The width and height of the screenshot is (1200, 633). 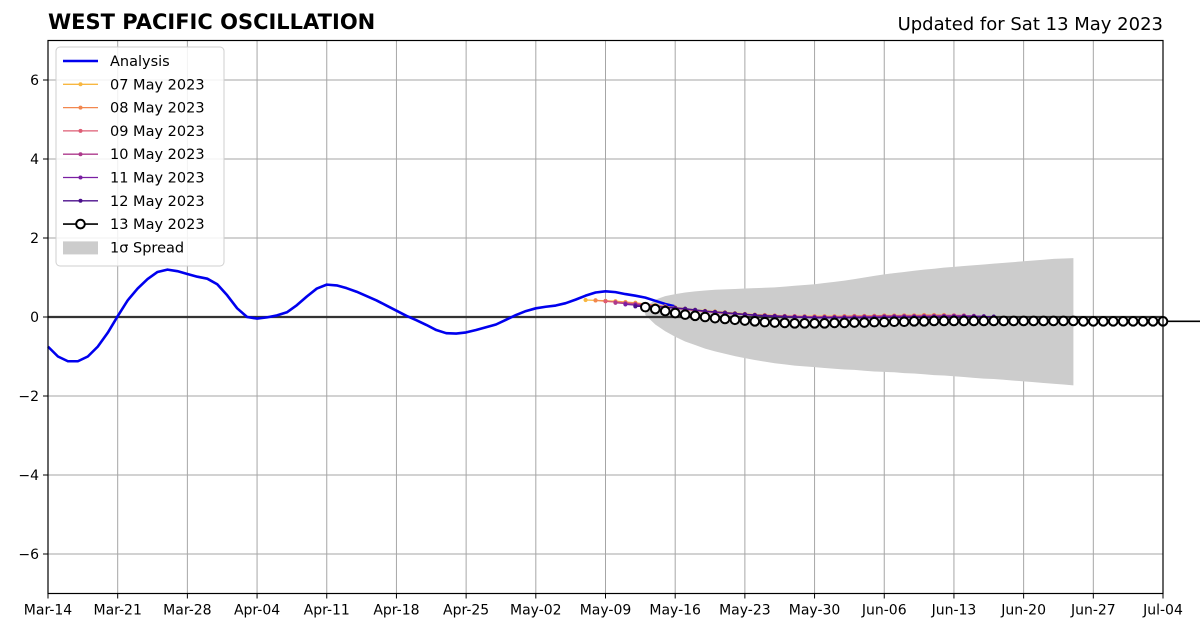 I want to click on legend-entry: 08 May 2023, so click(x=134, y=109).